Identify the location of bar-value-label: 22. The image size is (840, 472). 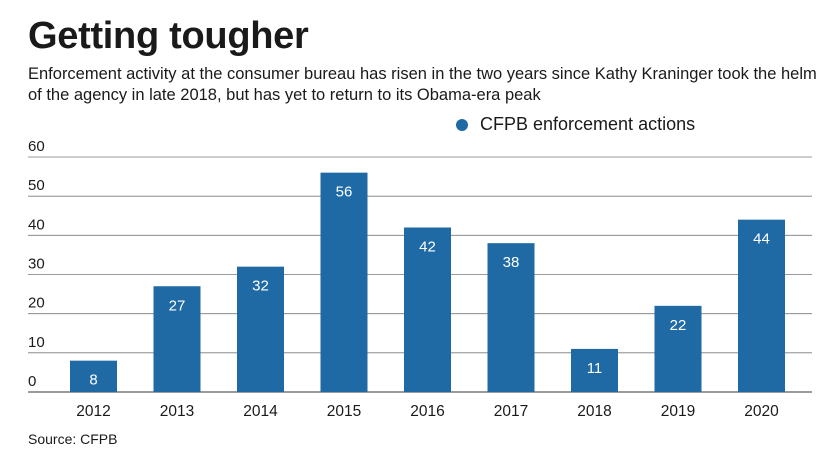
(678, 325).